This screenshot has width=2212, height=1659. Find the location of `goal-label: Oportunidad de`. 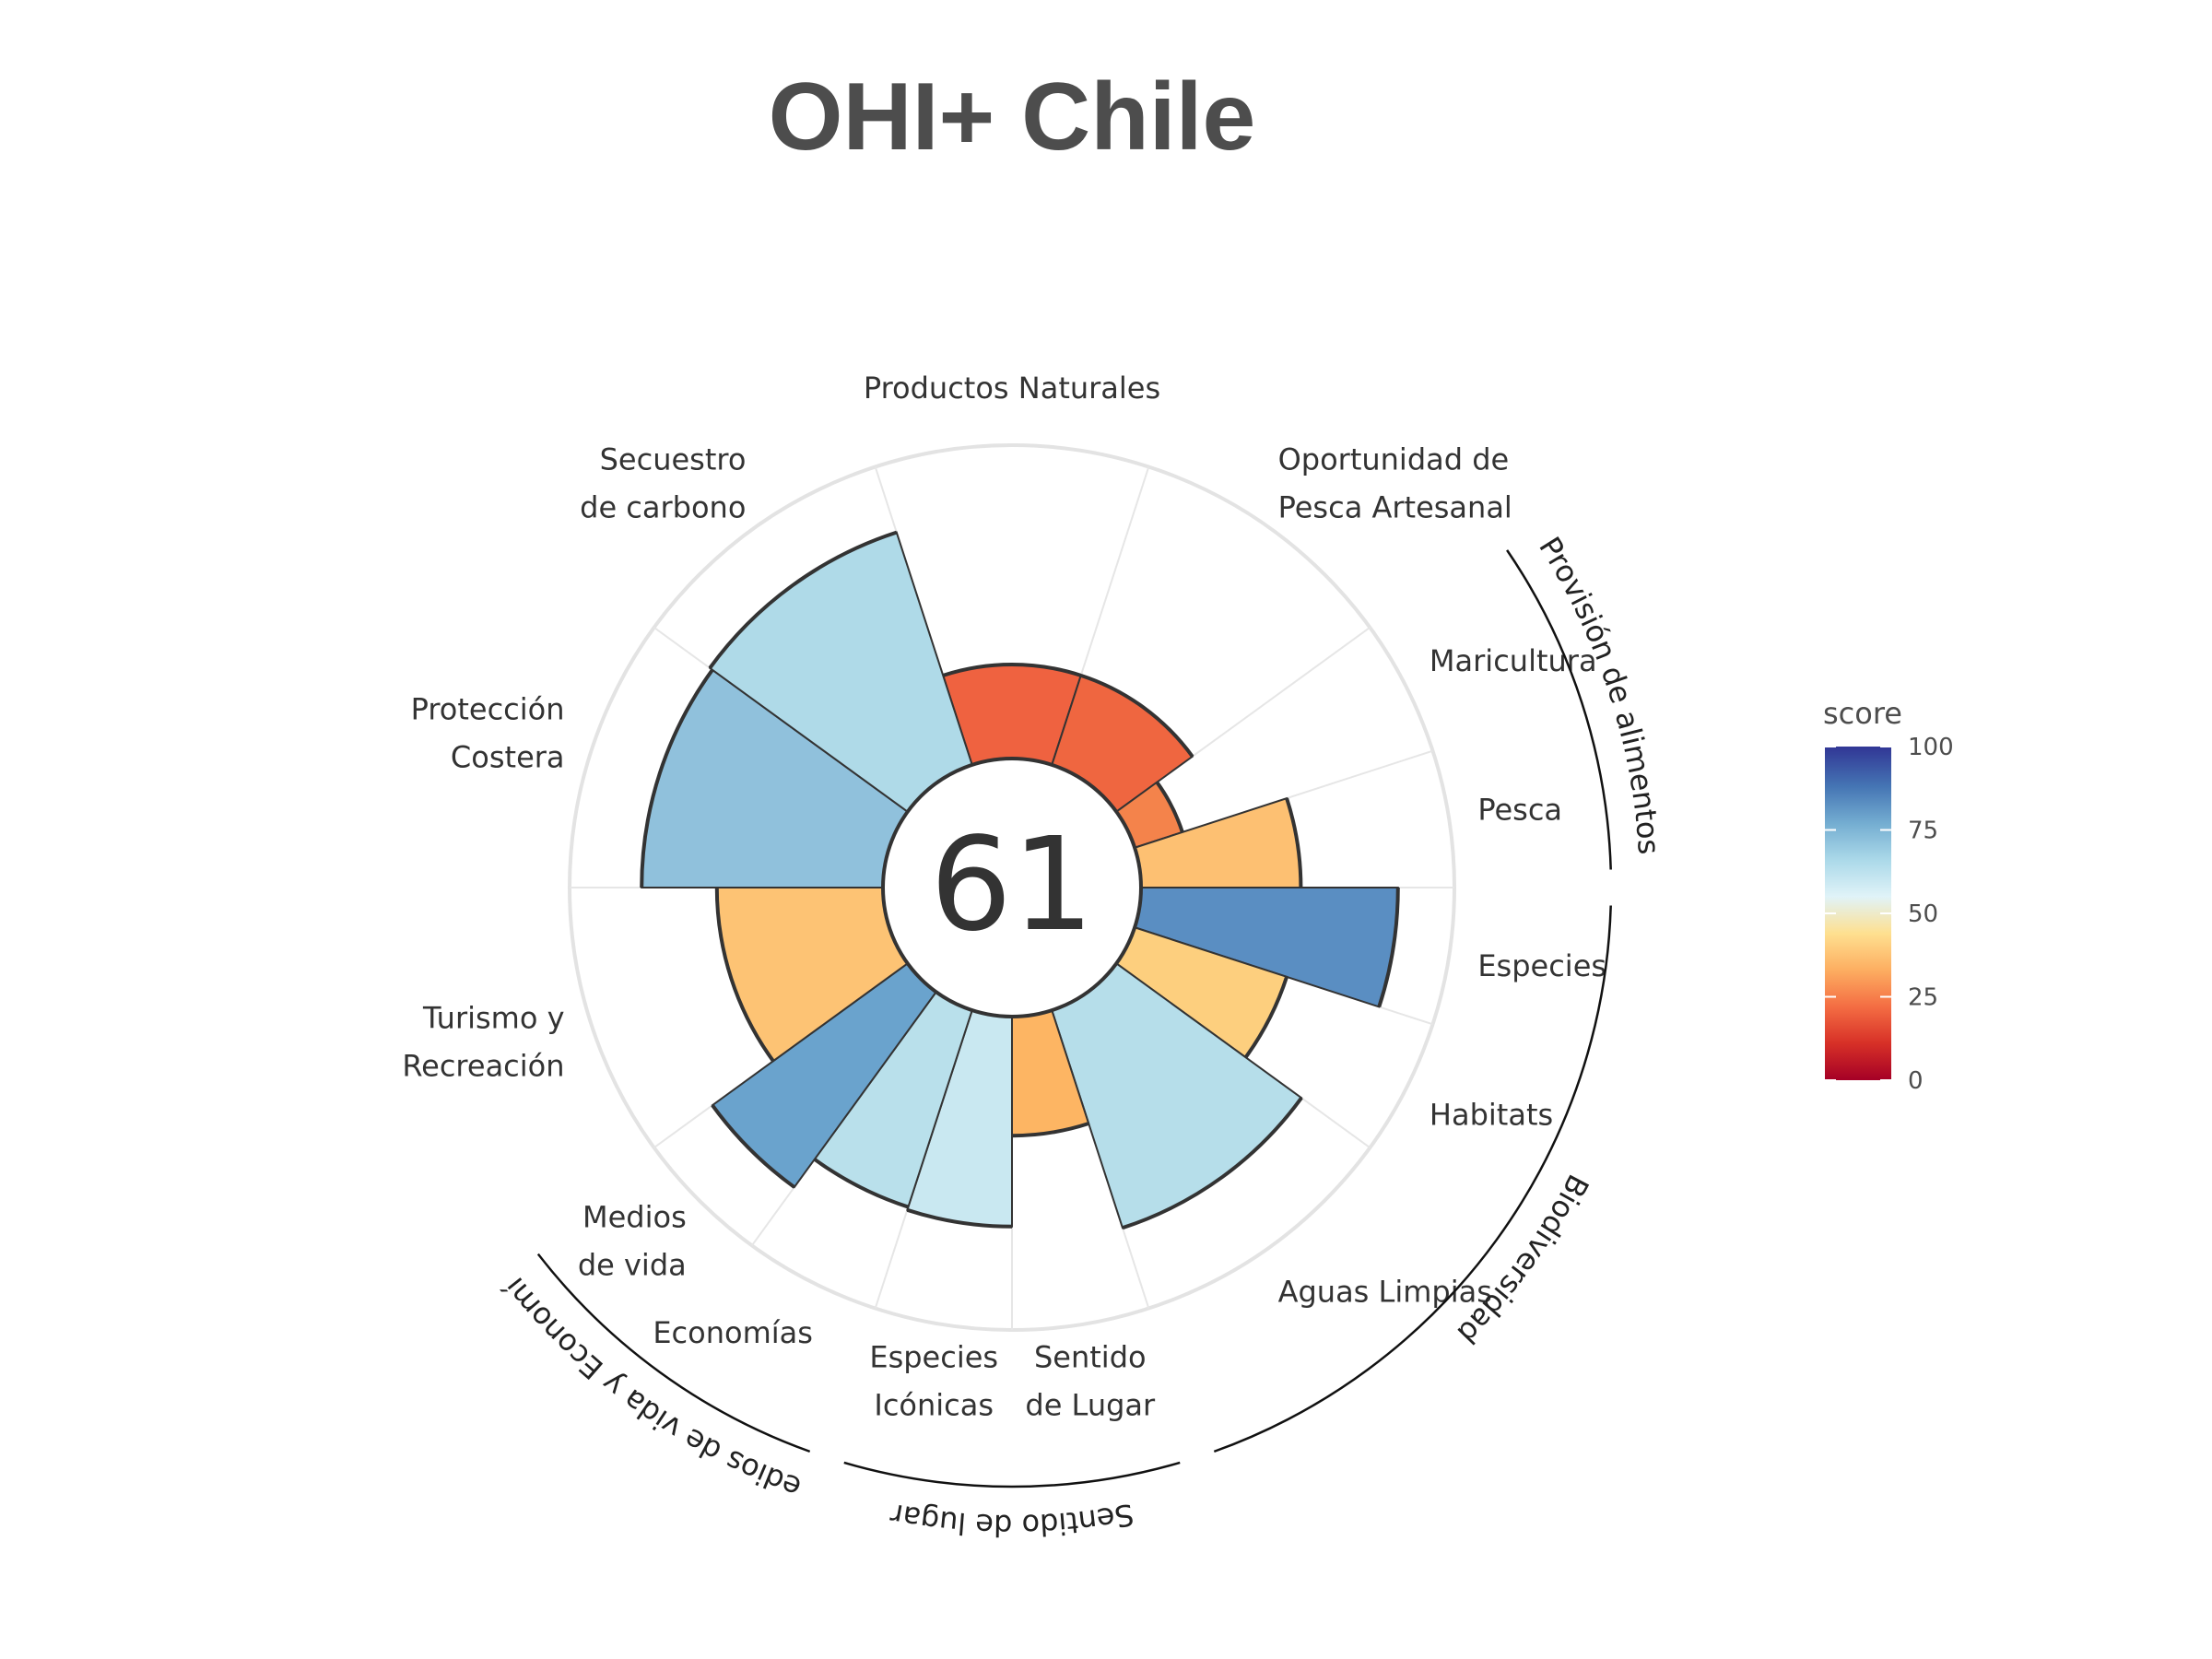

goal-label: Oportunidad de is located at coordinates (1394, 459).